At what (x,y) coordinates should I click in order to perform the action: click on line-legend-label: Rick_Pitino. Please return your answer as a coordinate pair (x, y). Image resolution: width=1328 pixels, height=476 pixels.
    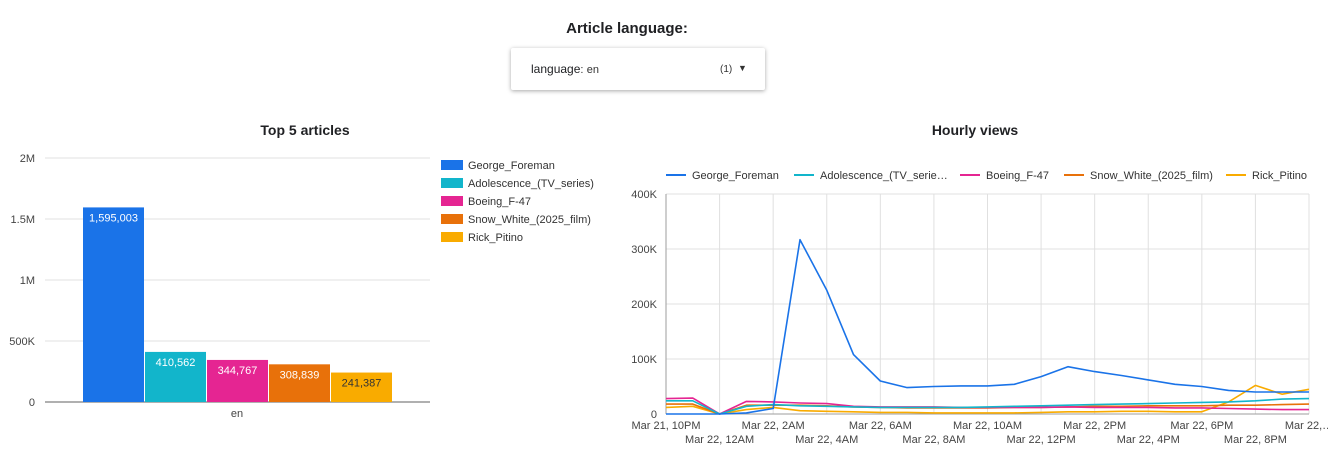
    Looking at the image, I should click on (1279, 176).